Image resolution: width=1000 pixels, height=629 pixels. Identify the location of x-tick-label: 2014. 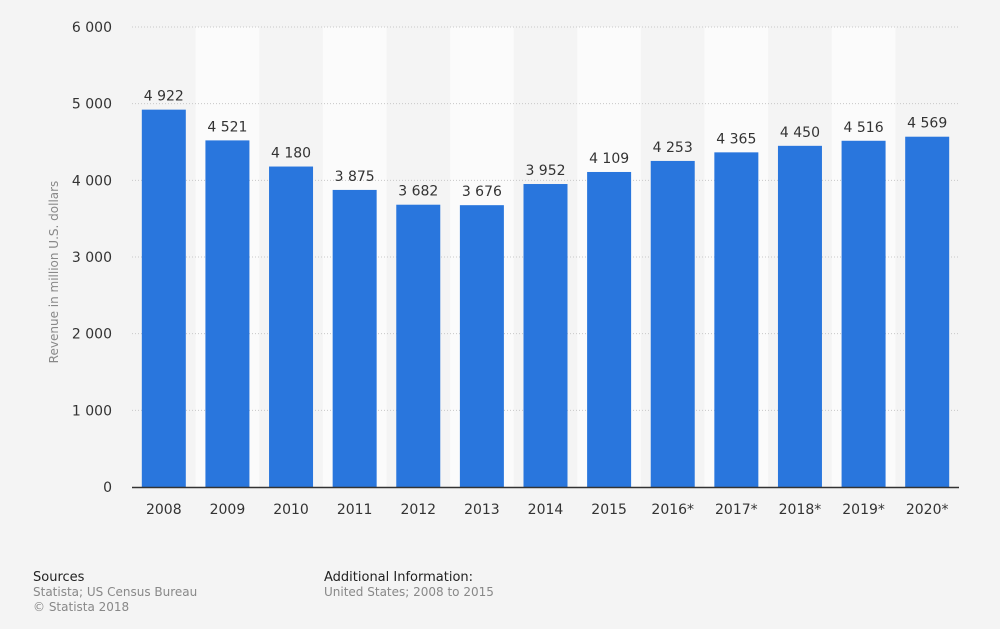
(546, 510).